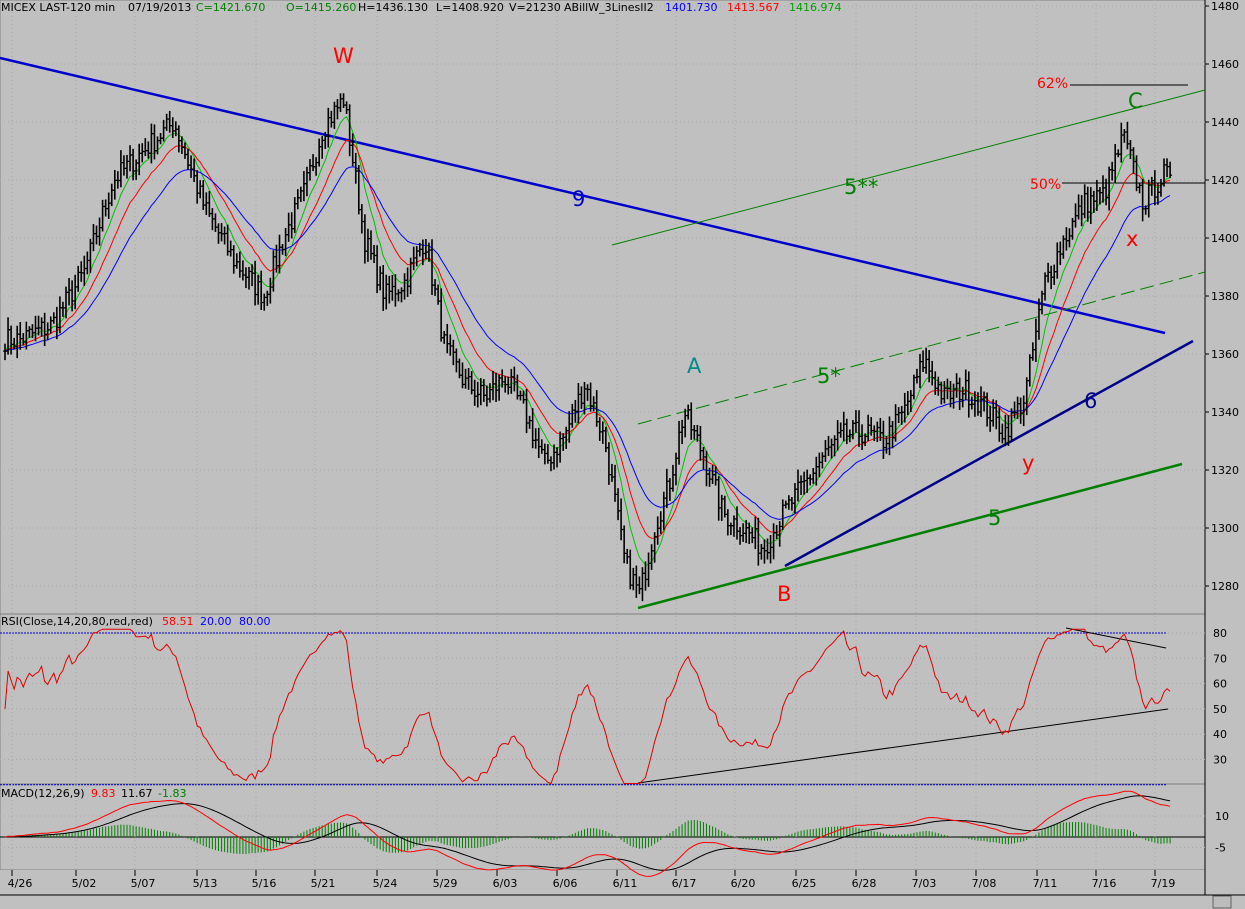 This screenshot has width=1245, height=909. What do you see at coordinates (1225, 470) in the screenshot?
I see `price-tick-label: 1320` at bounding box center [1225, 470].